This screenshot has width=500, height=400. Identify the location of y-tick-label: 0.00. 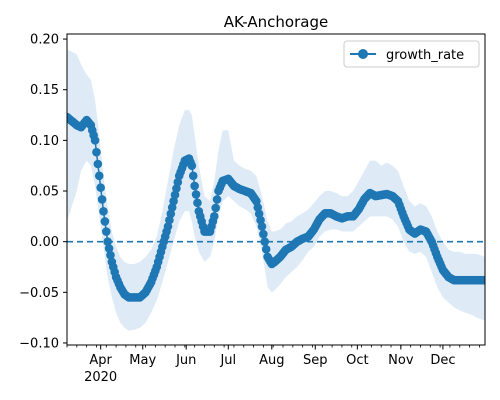
(44, 242).